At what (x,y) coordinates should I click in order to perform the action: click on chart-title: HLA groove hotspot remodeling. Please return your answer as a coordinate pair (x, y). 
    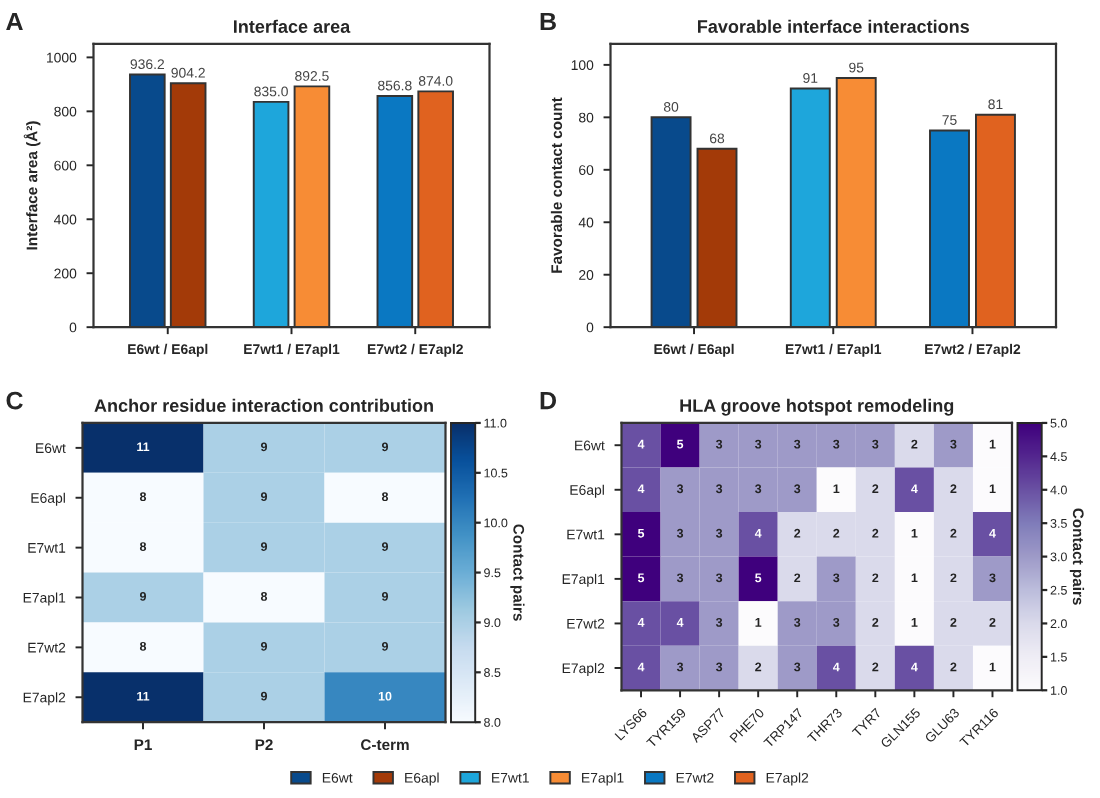
    Looking at the image, I should click on (817, 407).